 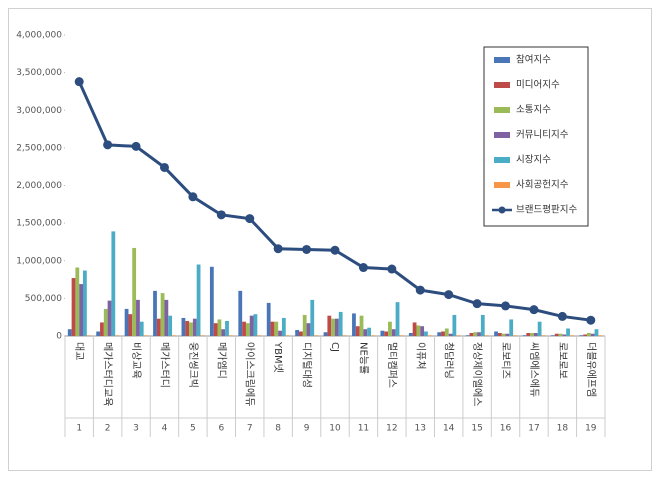 What do you see at coordinates (542, 135) in the screenshot?
I see `legend-label: 커뮤니티지수` at bounding box center [542, 135].